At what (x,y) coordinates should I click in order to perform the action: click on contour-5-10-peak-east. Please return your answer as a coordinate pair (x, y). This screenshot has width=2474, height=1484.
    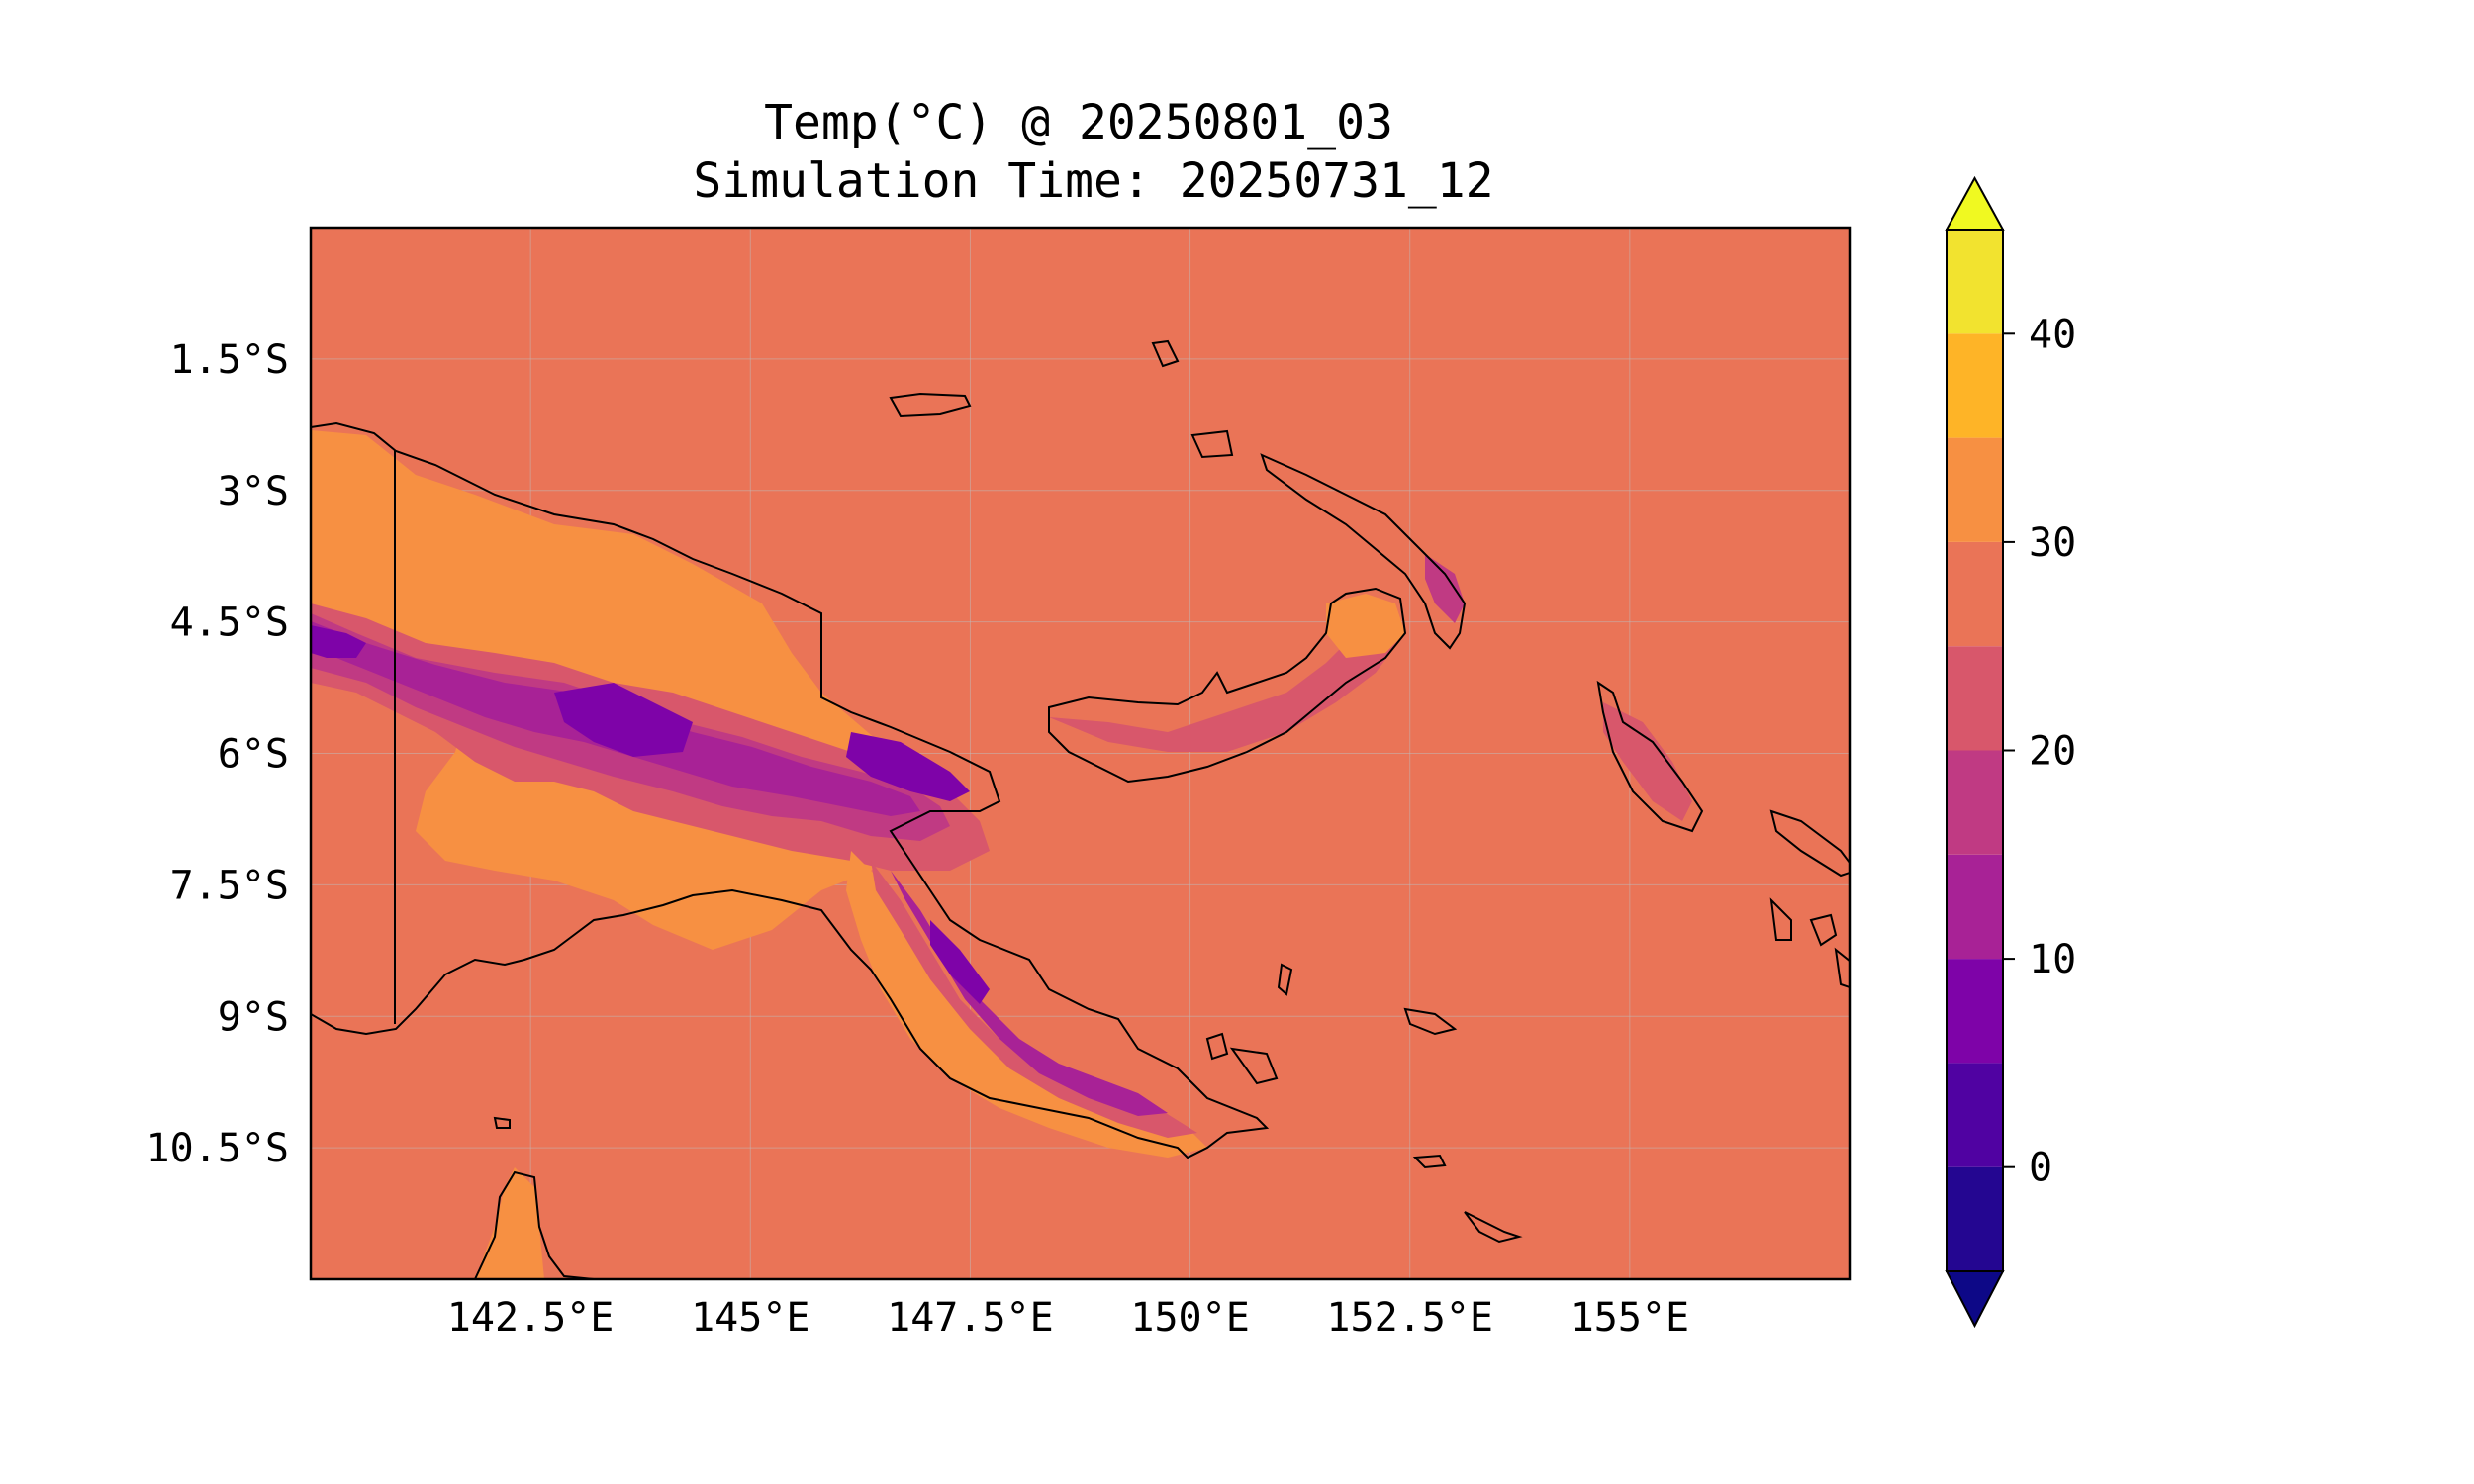
    Looking at the image, I should click on (908, 766).